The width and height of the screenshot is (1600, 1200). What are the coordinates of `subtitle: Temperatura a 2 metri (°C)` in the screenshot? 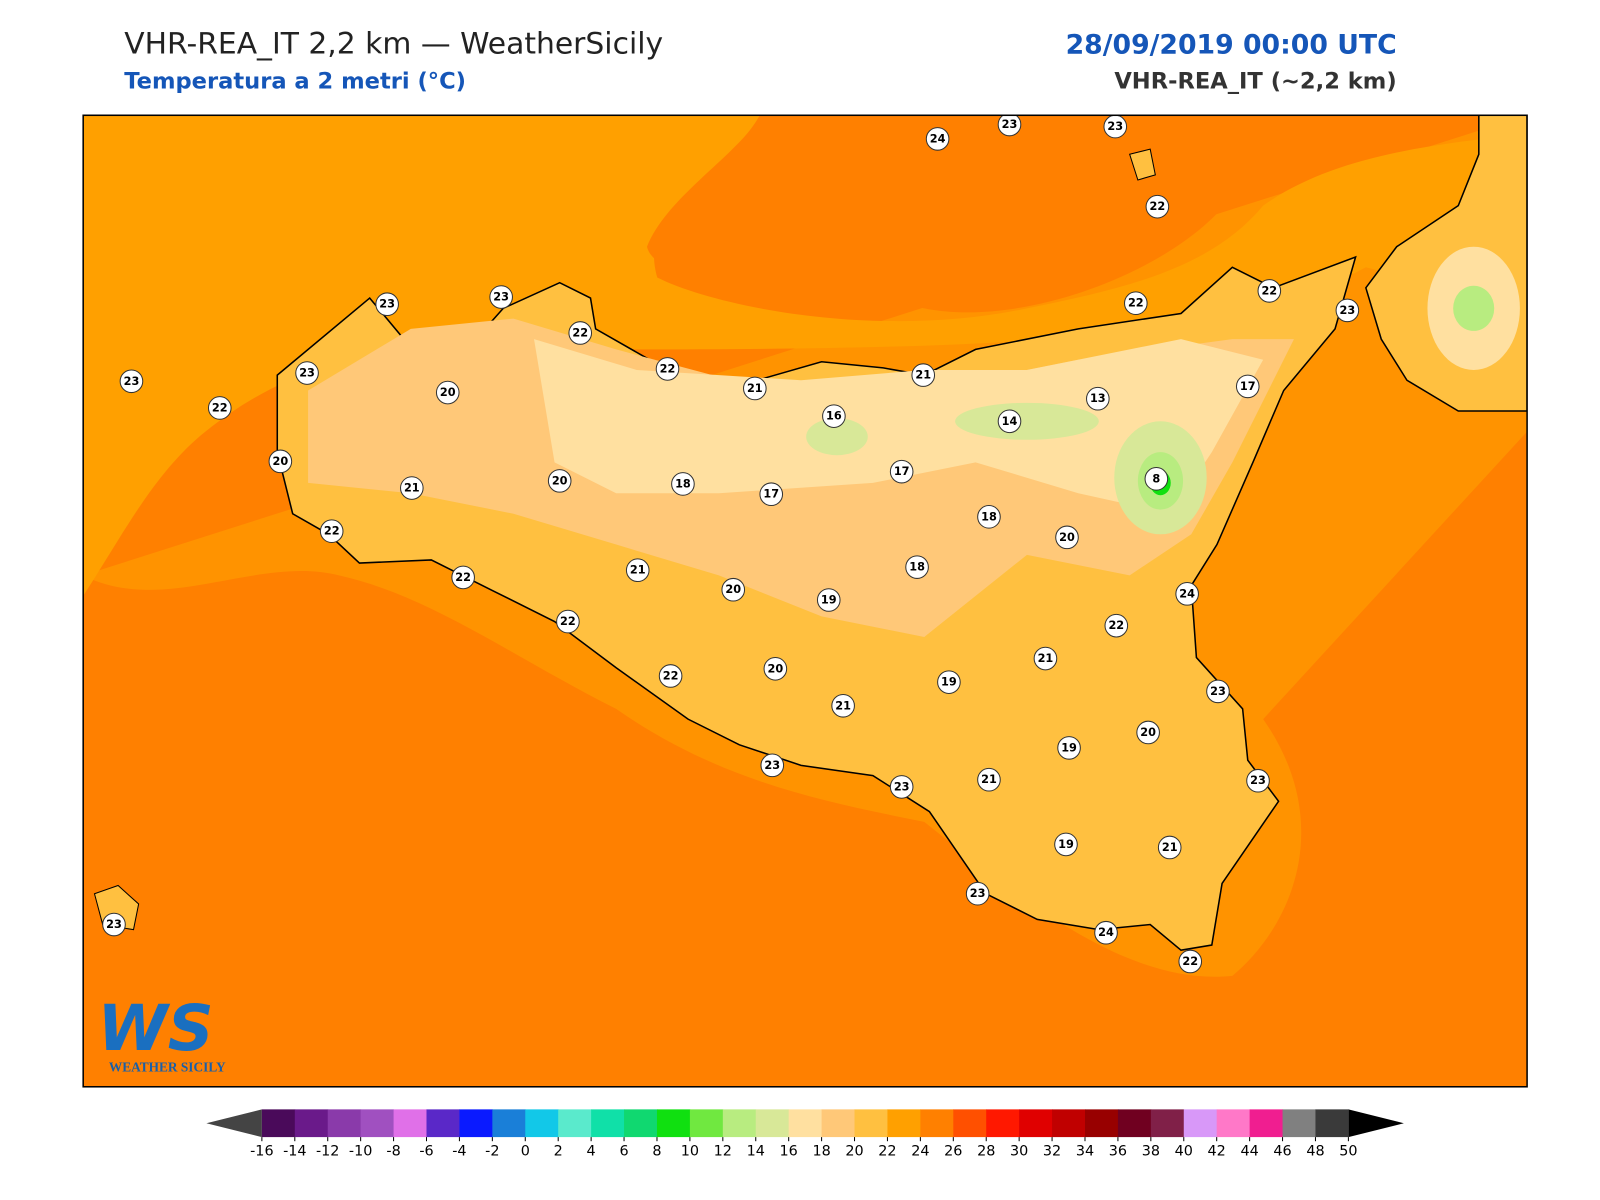 It's located at (295, 82).